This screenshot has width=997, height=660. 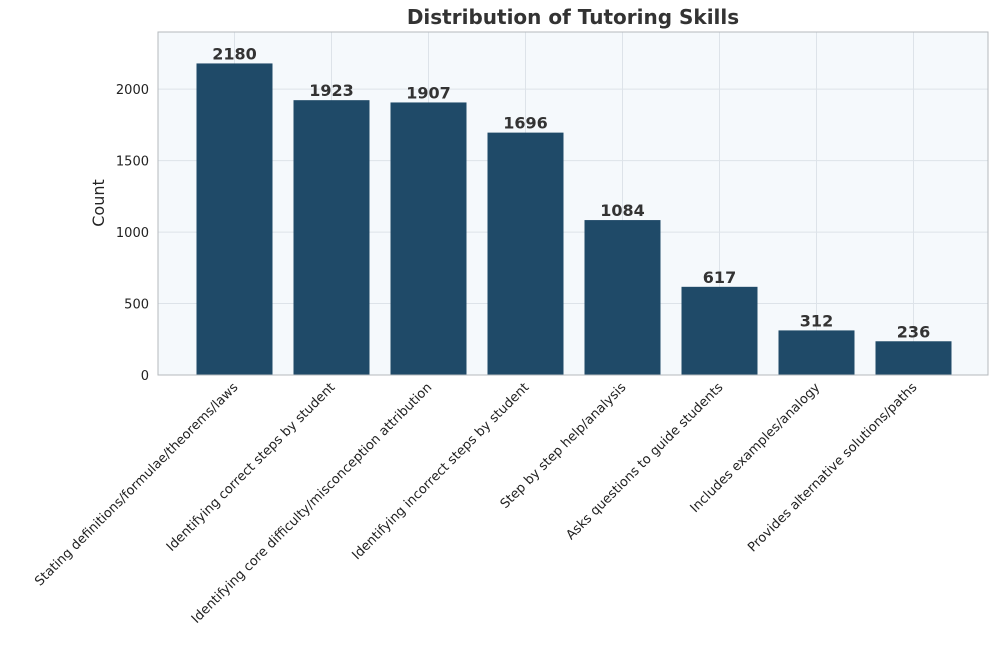 I want to click on y-tick-label: 1000, so click(x=132, y=233).